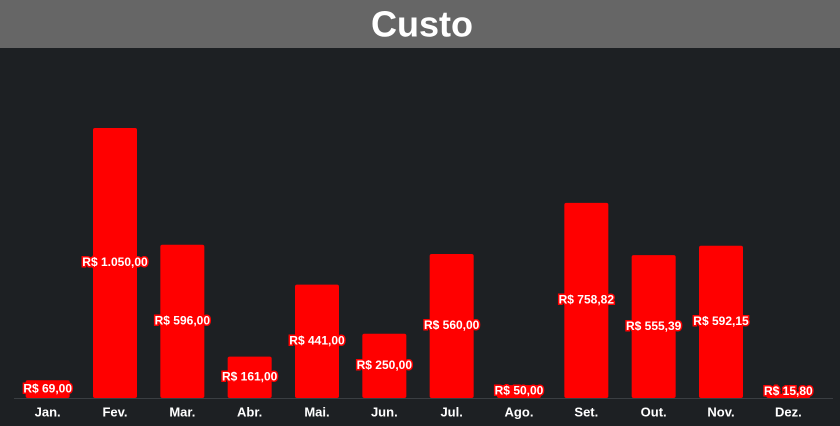  I want to click on value-label: R$ 592,15, so click(721, 321).